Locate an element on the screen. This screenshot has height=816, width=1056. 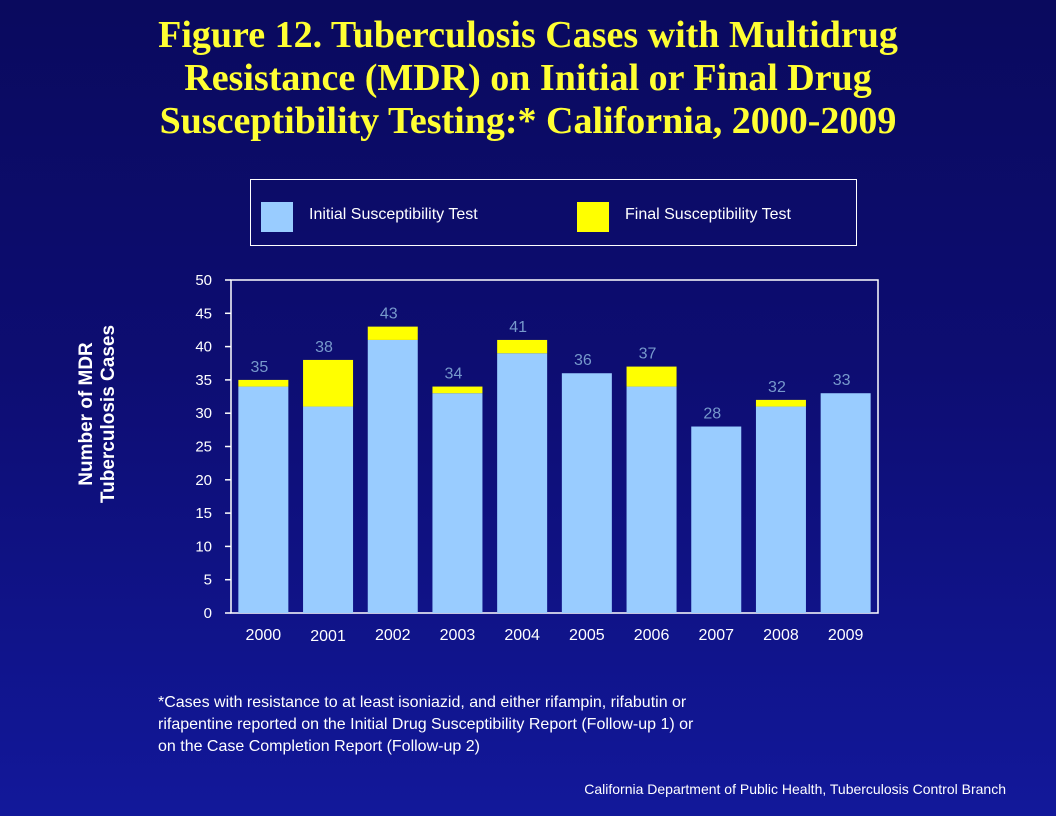
bar-total-label: 37 is located at coordinates (648, 354).